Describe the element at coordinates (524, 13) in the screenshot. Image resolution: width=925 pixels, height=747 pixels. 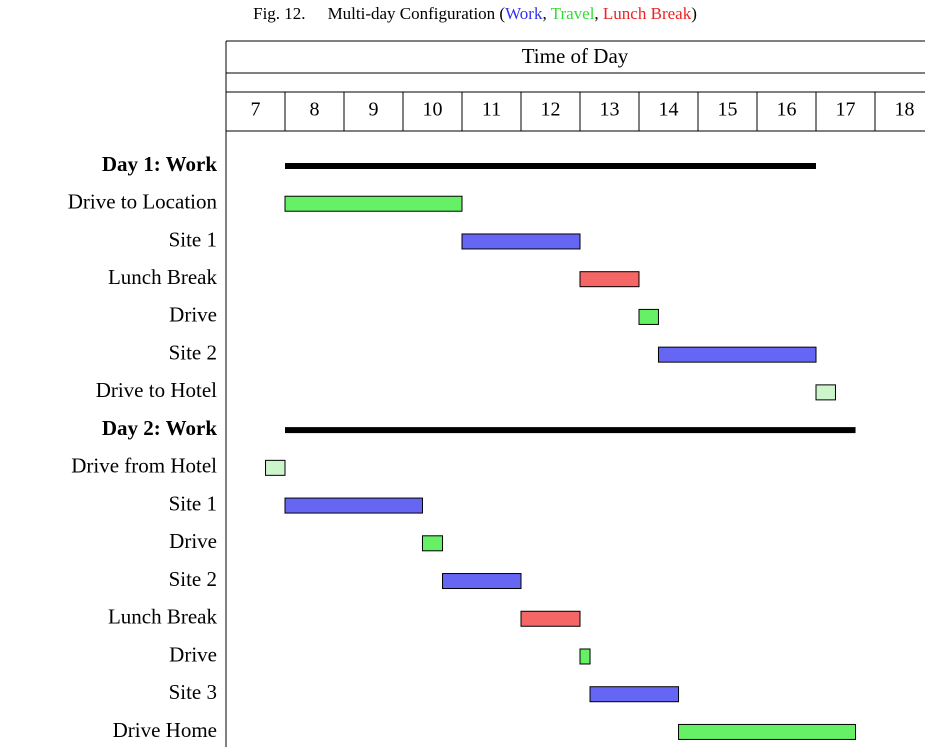
I see `title-part: Work` at that location.